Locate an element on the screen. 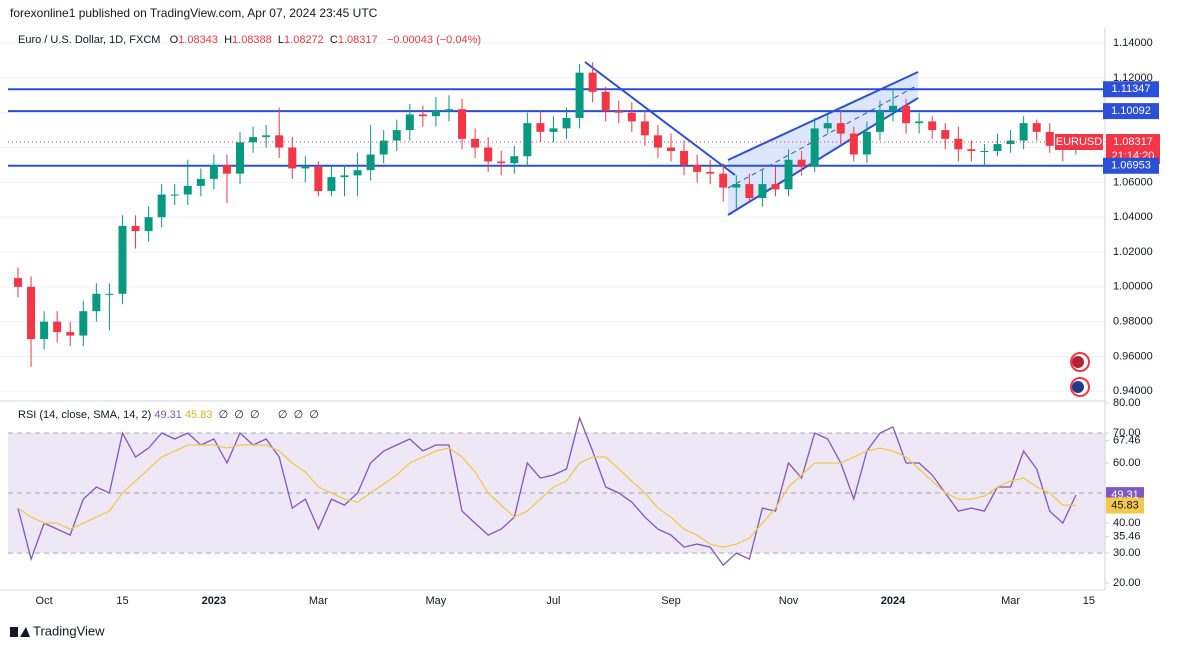 The image size is (1177, 650). y-tick-label: 0.94000 is located at coordinates (1133, 391).